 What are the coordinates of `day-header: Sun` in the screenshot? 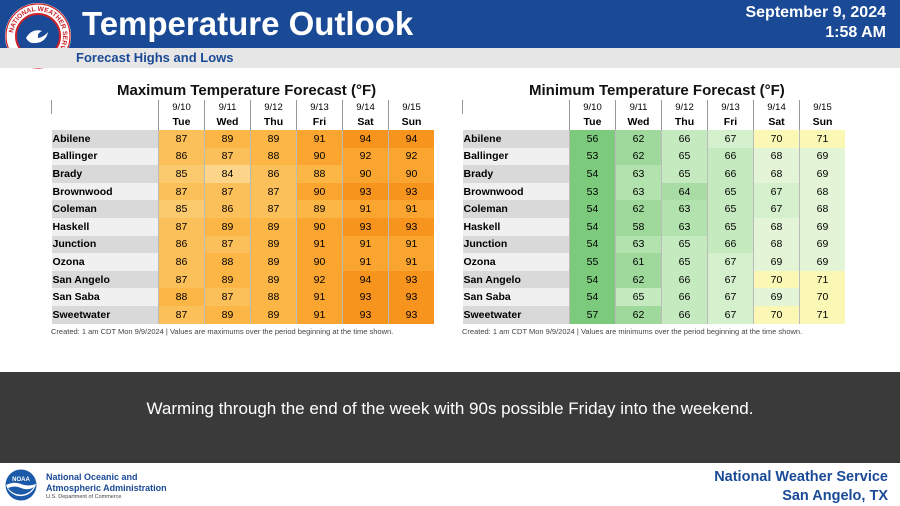 It's located at (411, 122).